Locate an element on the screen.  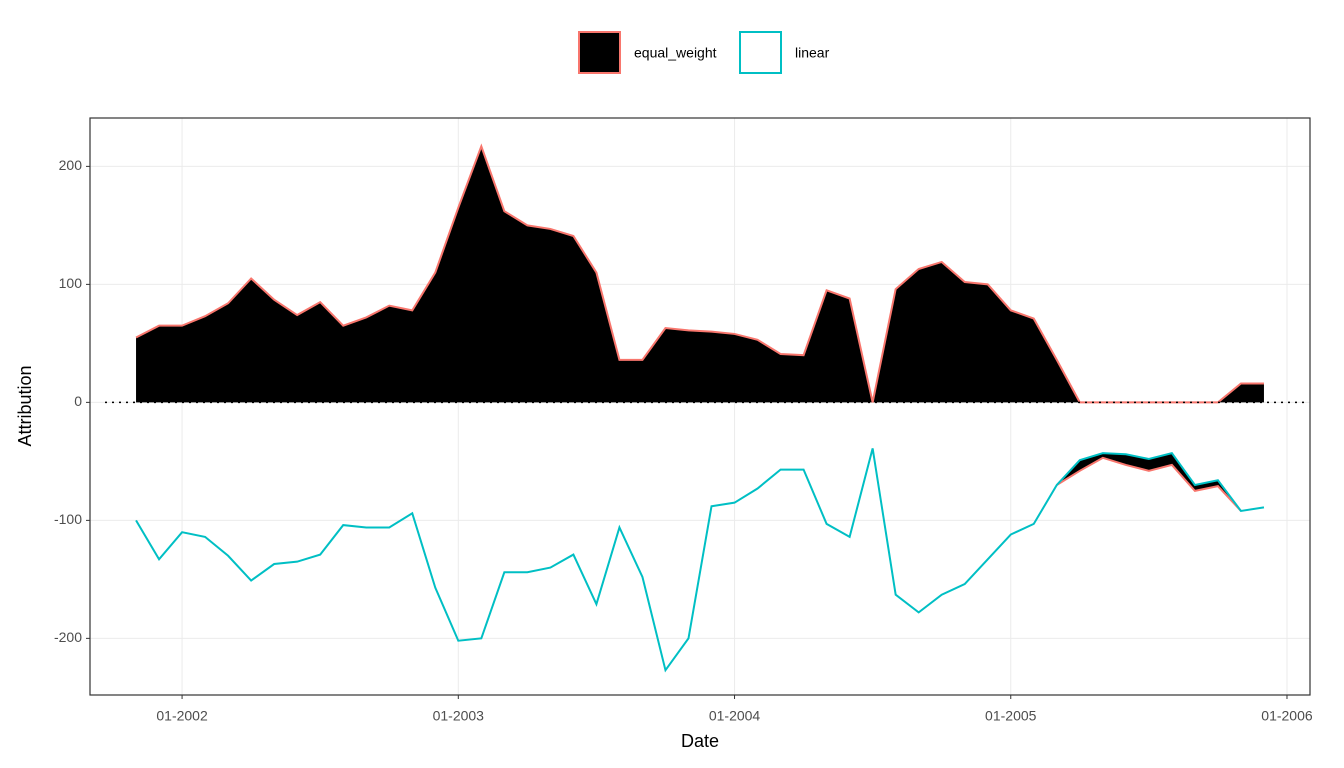
ribbon is located at coordinates (1148, 482).